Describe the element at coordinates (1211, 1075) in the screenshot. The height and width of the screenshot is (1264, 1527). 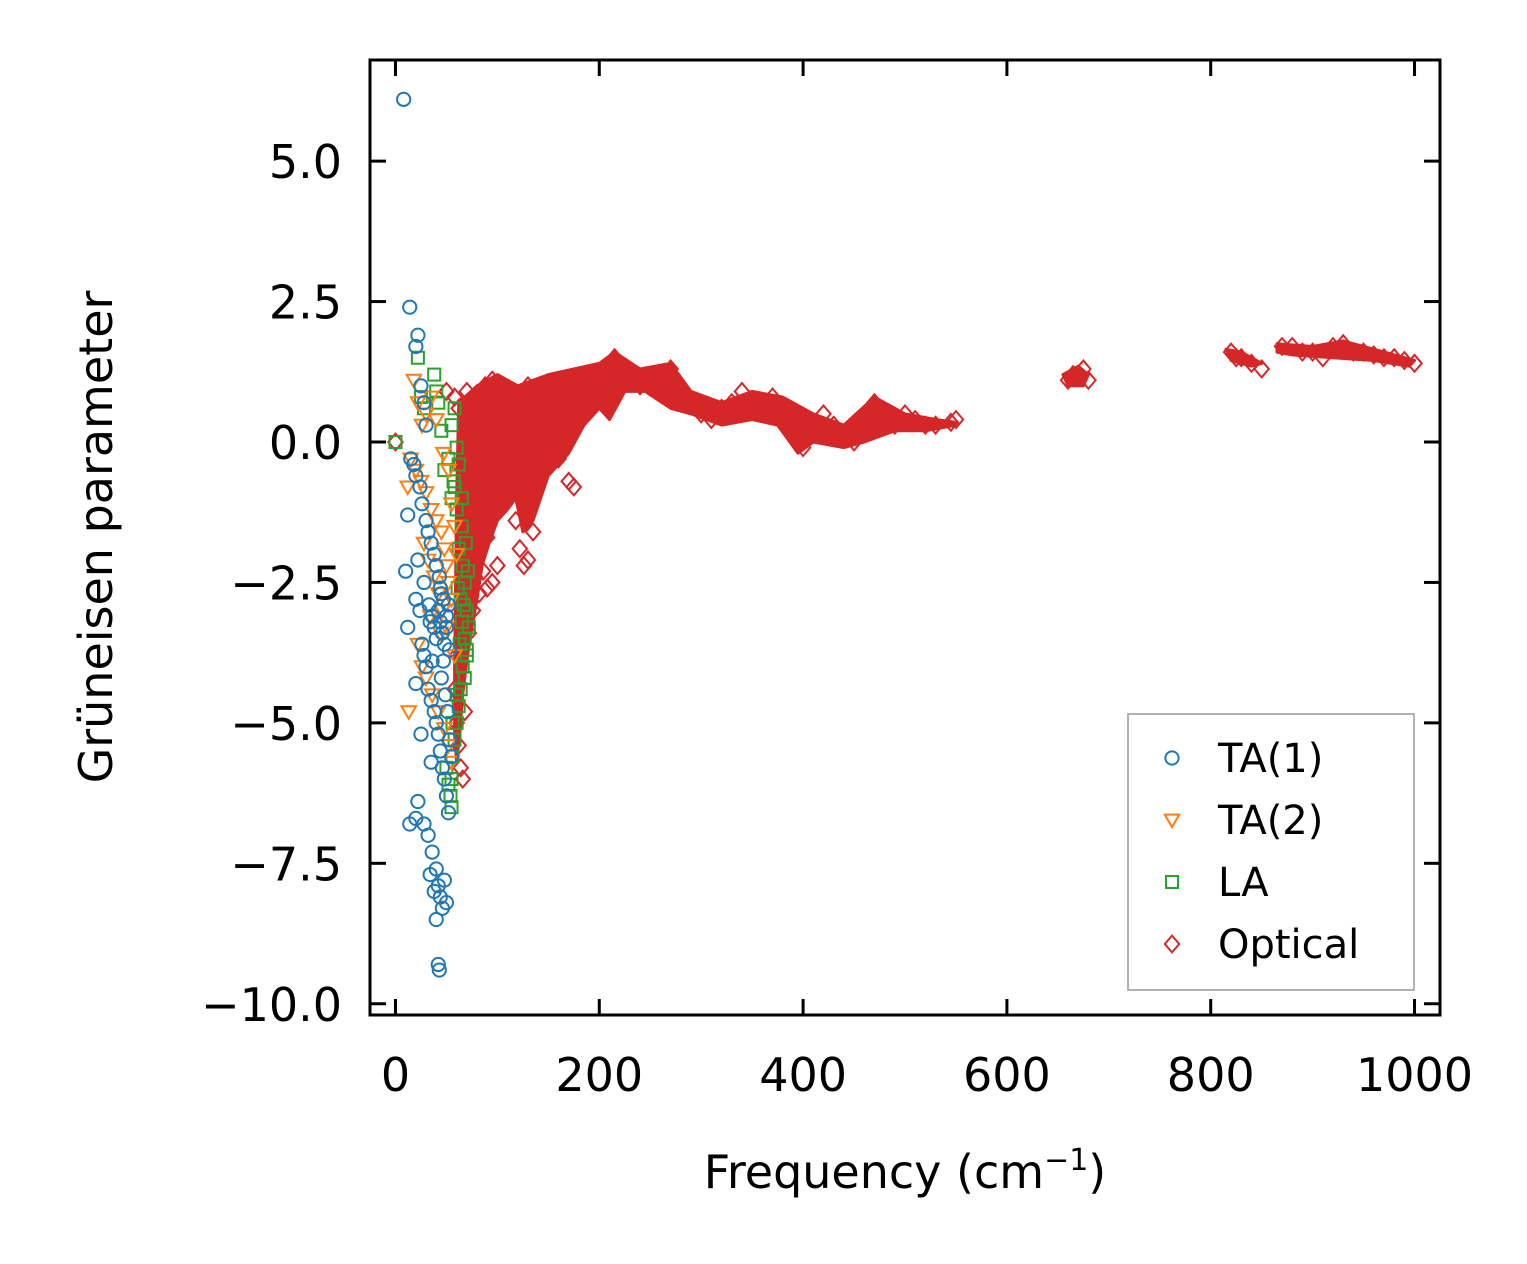
I see `x-tick-label: 800` at that location.